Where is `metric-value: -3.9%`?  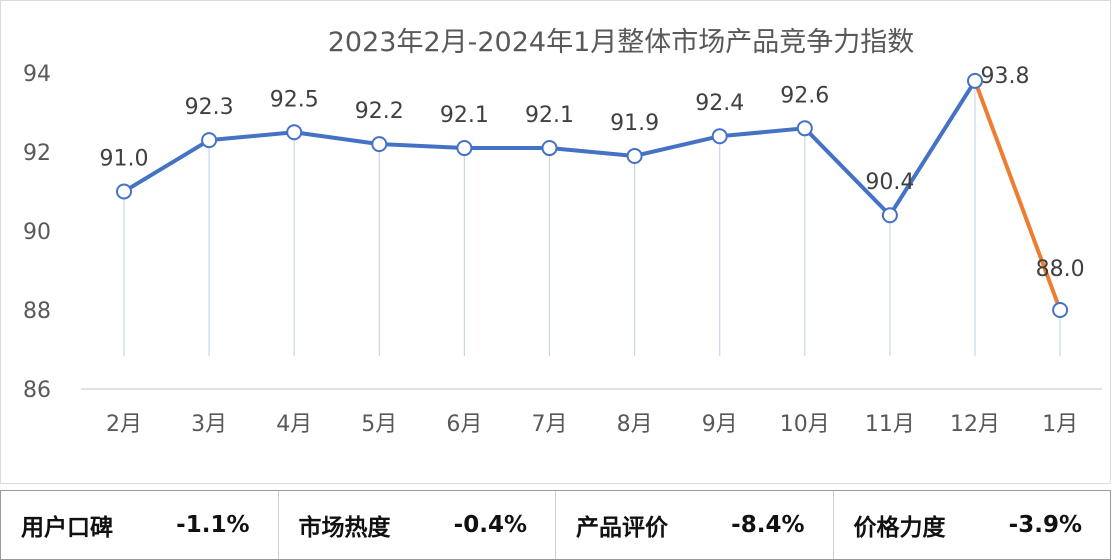 metric-value: -3.9% is located at coordinates (1045, 525).